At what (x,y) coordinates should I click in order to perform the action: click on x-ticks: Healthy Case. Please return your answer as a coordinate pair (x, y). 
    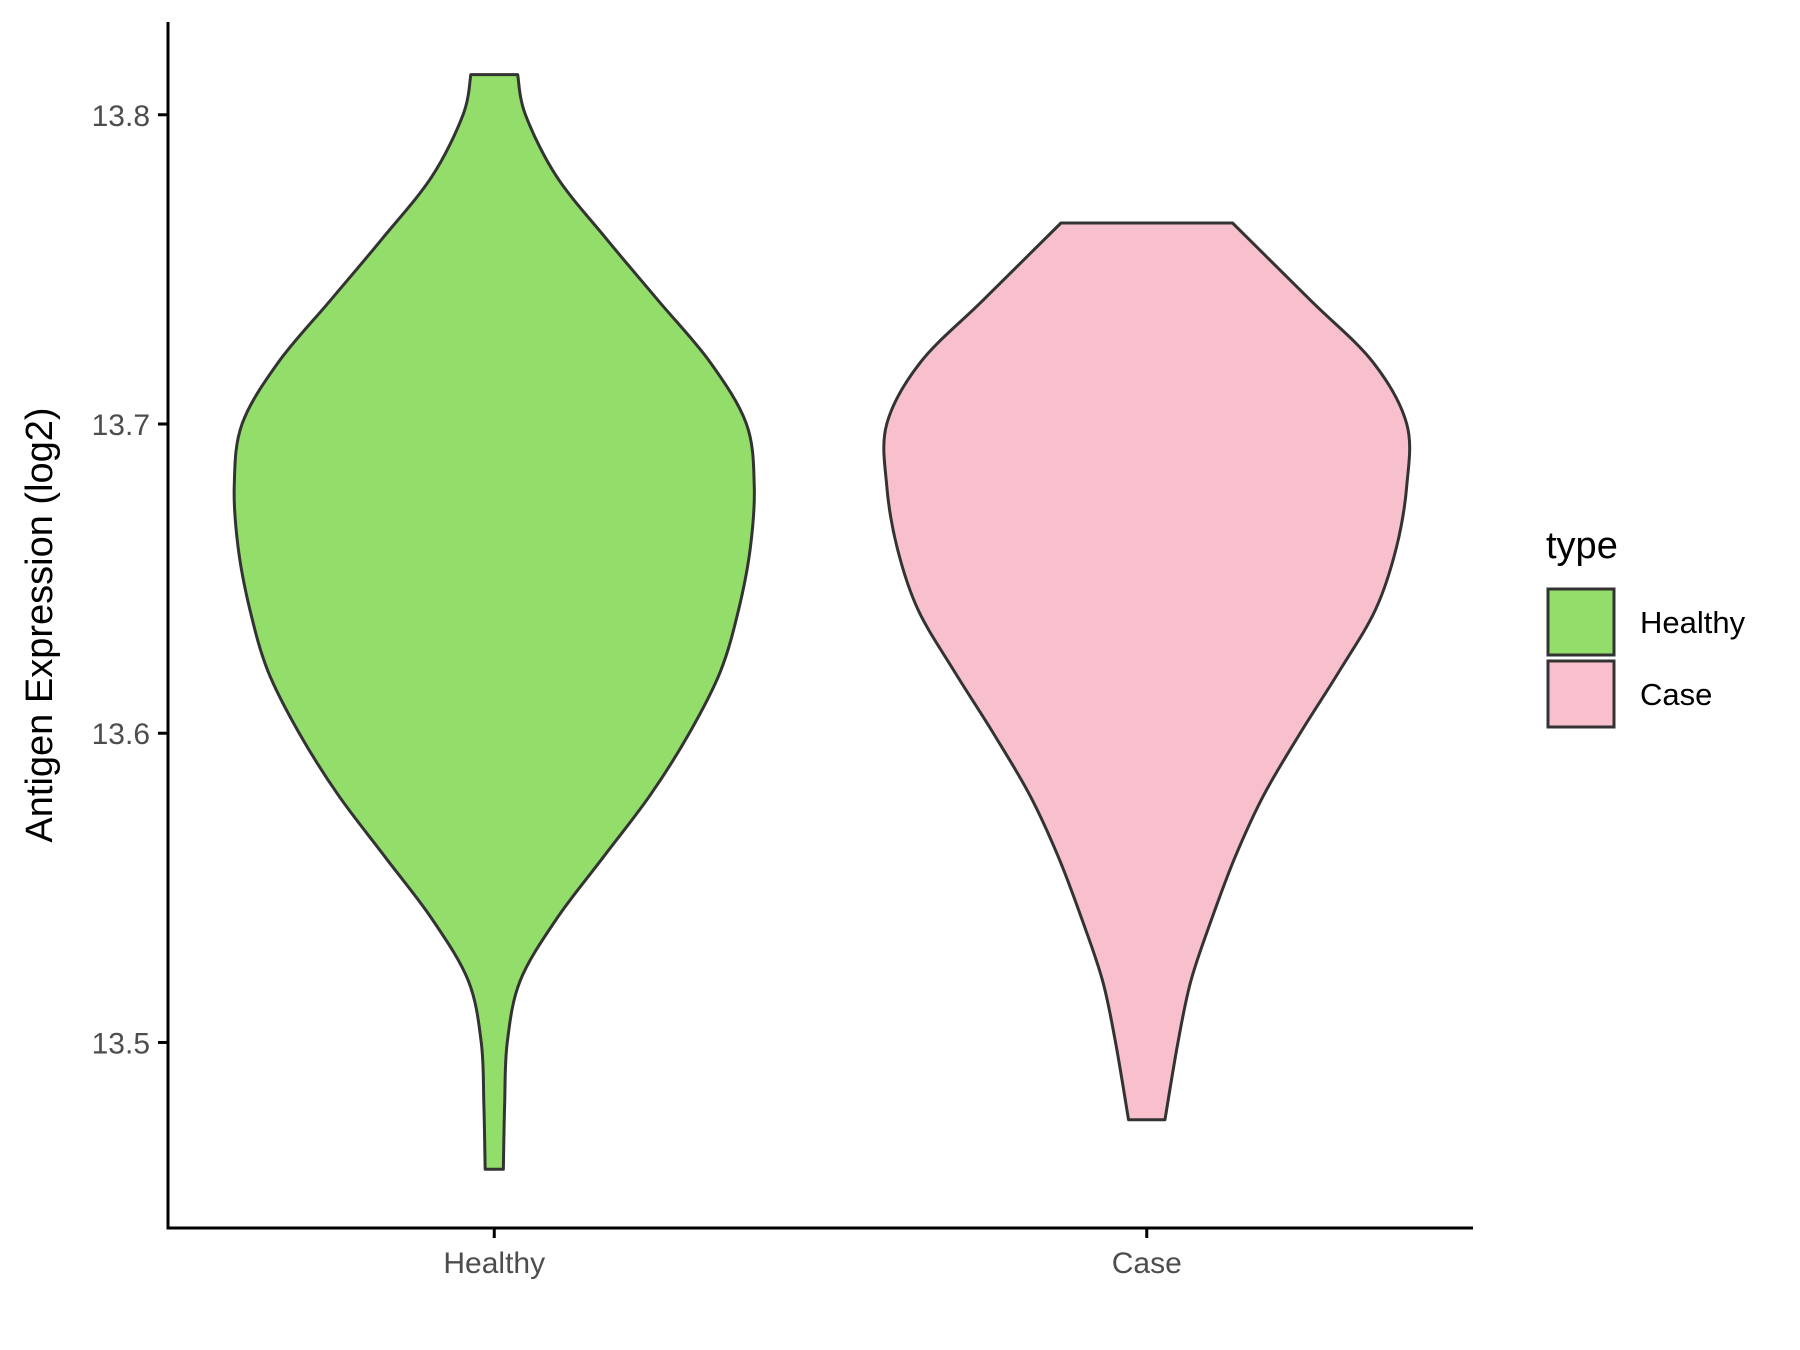
    Looking at the image, I should click on (812, 1254).